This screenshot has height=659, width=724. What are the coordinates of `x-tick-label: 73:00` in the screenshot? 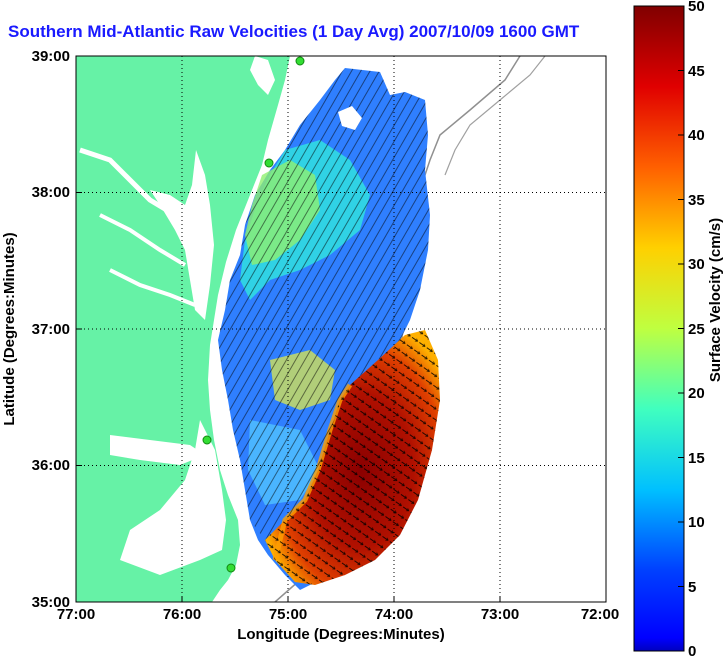 It's located at (500, 614).